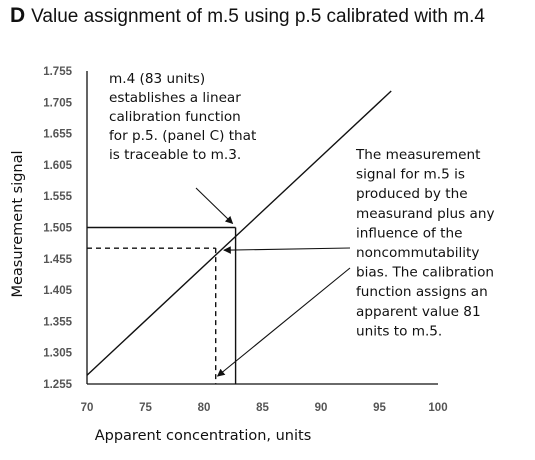 Image resolution: width=535 pixels, height=460 pixels. Describe the element at coordinates (262, 408) in the screenshot. I see `x-tick-label: 85` at that location.